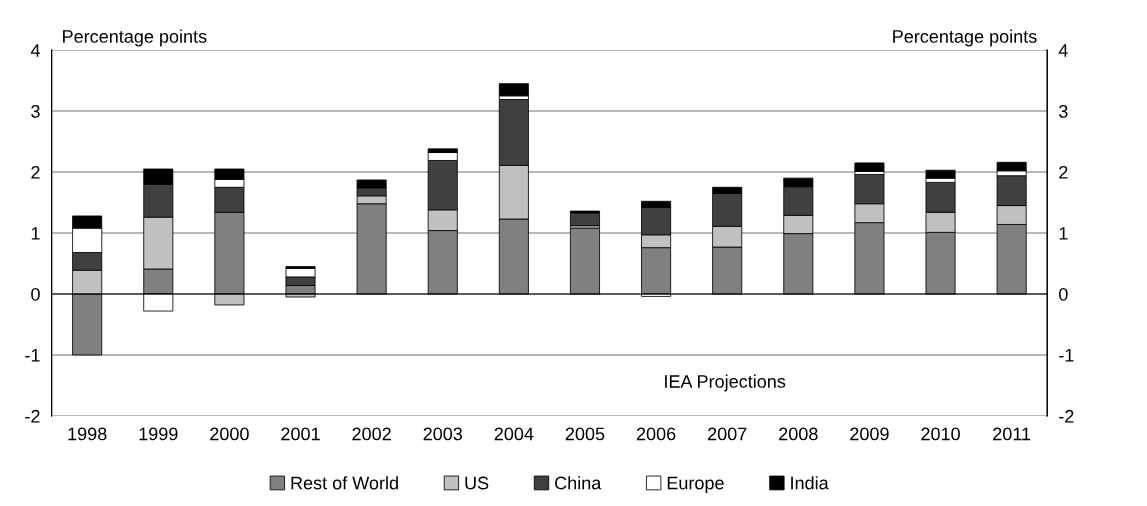  Describe the element at coordinates (35, 50) in the screenshot. I see `y-tick-label: 4` at that location.